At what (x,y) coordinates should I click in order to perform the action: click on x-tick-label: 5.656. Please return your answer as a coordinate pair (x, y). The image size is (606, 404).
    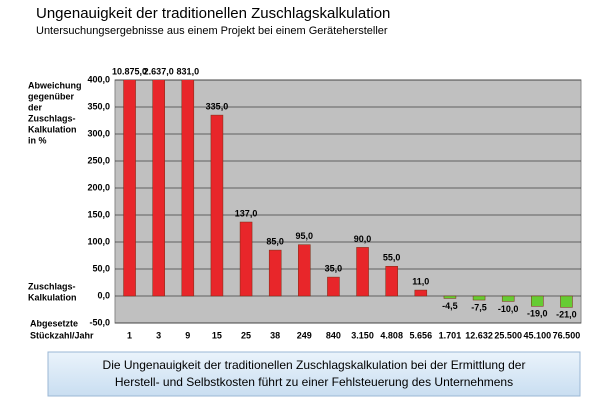
    Looking at the image, I should click on (421, 335).